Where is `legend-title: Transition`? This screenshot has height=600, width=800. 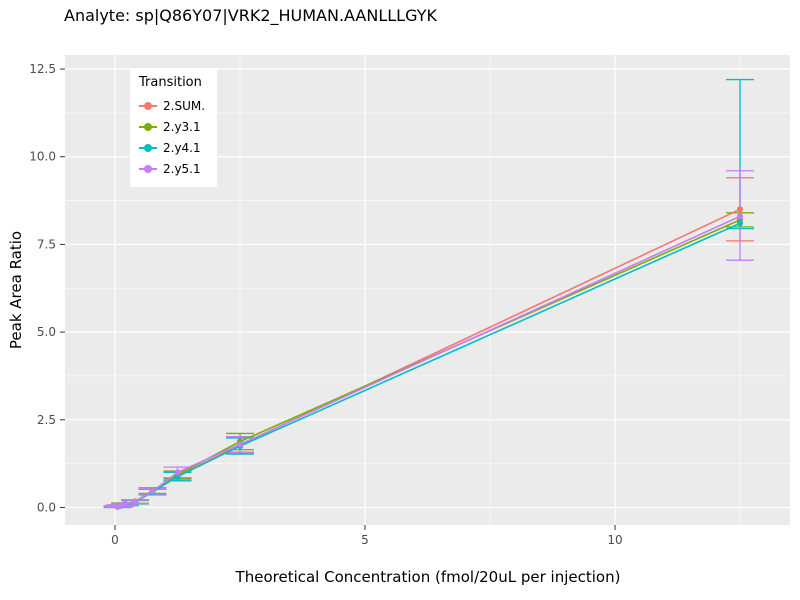
legend-title: Transition is located at coordinates (170, 82).